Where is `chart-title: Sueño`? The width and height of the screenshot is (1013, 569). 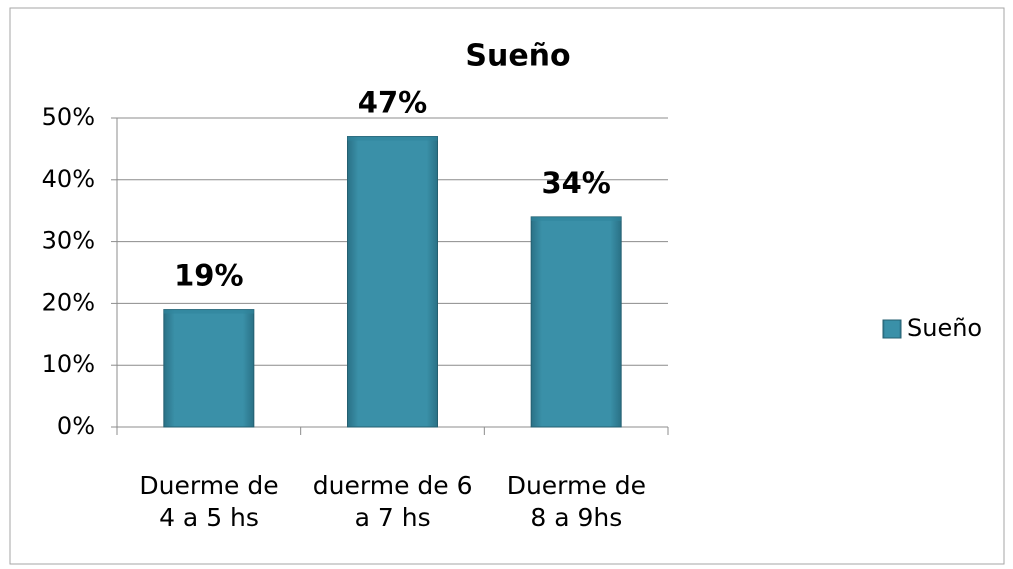
chart-title: Sueño is located at coordinates (517, 56).